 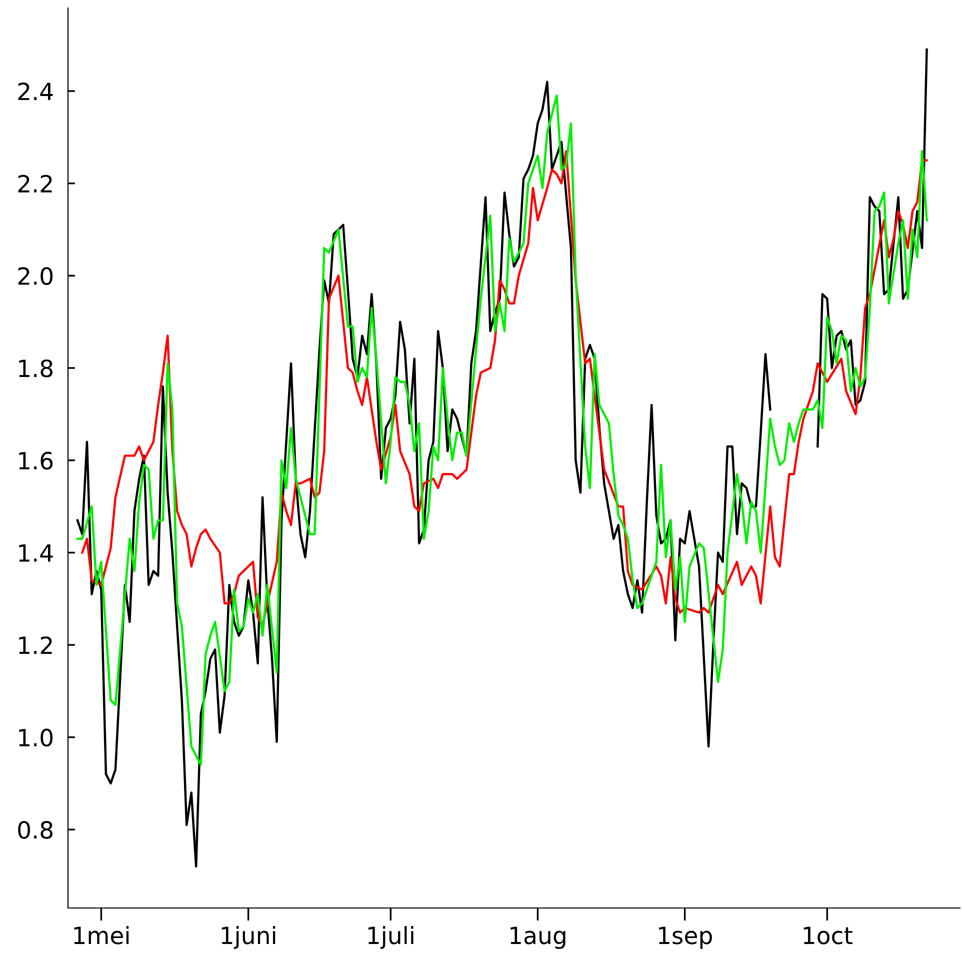 What do you see at coordinates (101, 935) in the screenshot?
I see `x-tick-label: 1mei` at bounding box center [101, 935].